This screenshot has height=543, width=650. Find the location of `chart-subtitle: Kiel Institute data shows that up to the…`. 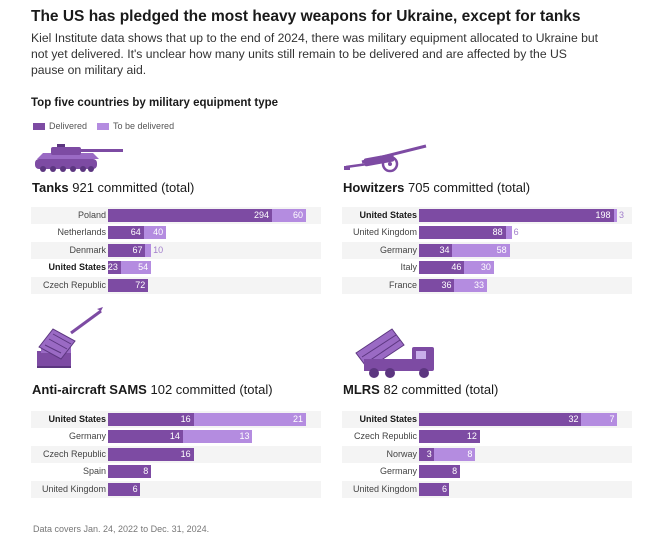

chart-subtitle: Kiel Institute data shows that up to the… is located at coordinates (315, 54).